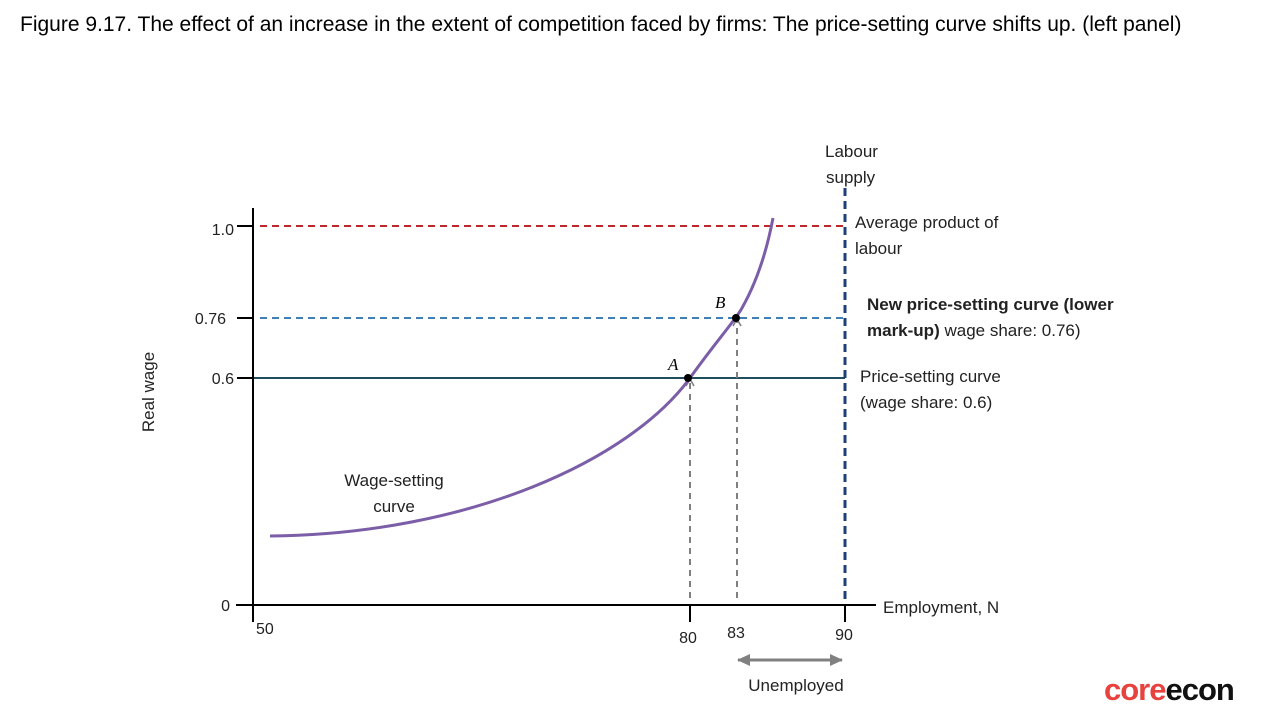  What do you see at coordinates (1199, 689) in the screenshot?
I see `logo-econ: econ` at bounding box center [1199, 689].